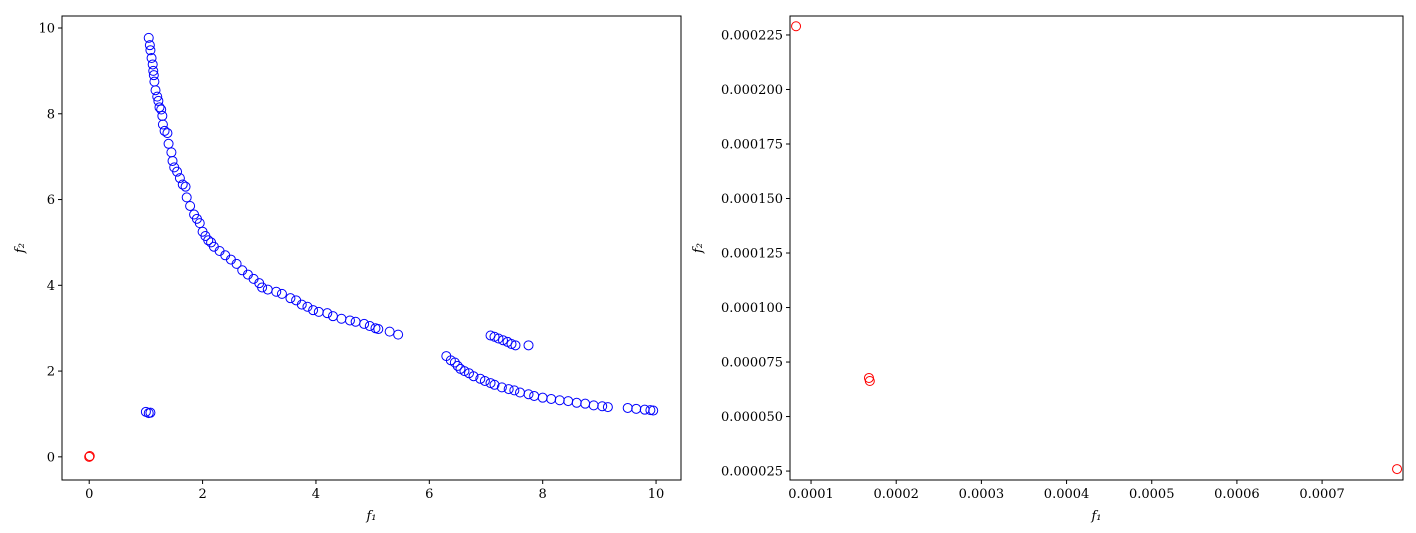 The height and width of the screenshot is (533, 1416). I want to click on y-tick-label: 4, so click(51, 286).